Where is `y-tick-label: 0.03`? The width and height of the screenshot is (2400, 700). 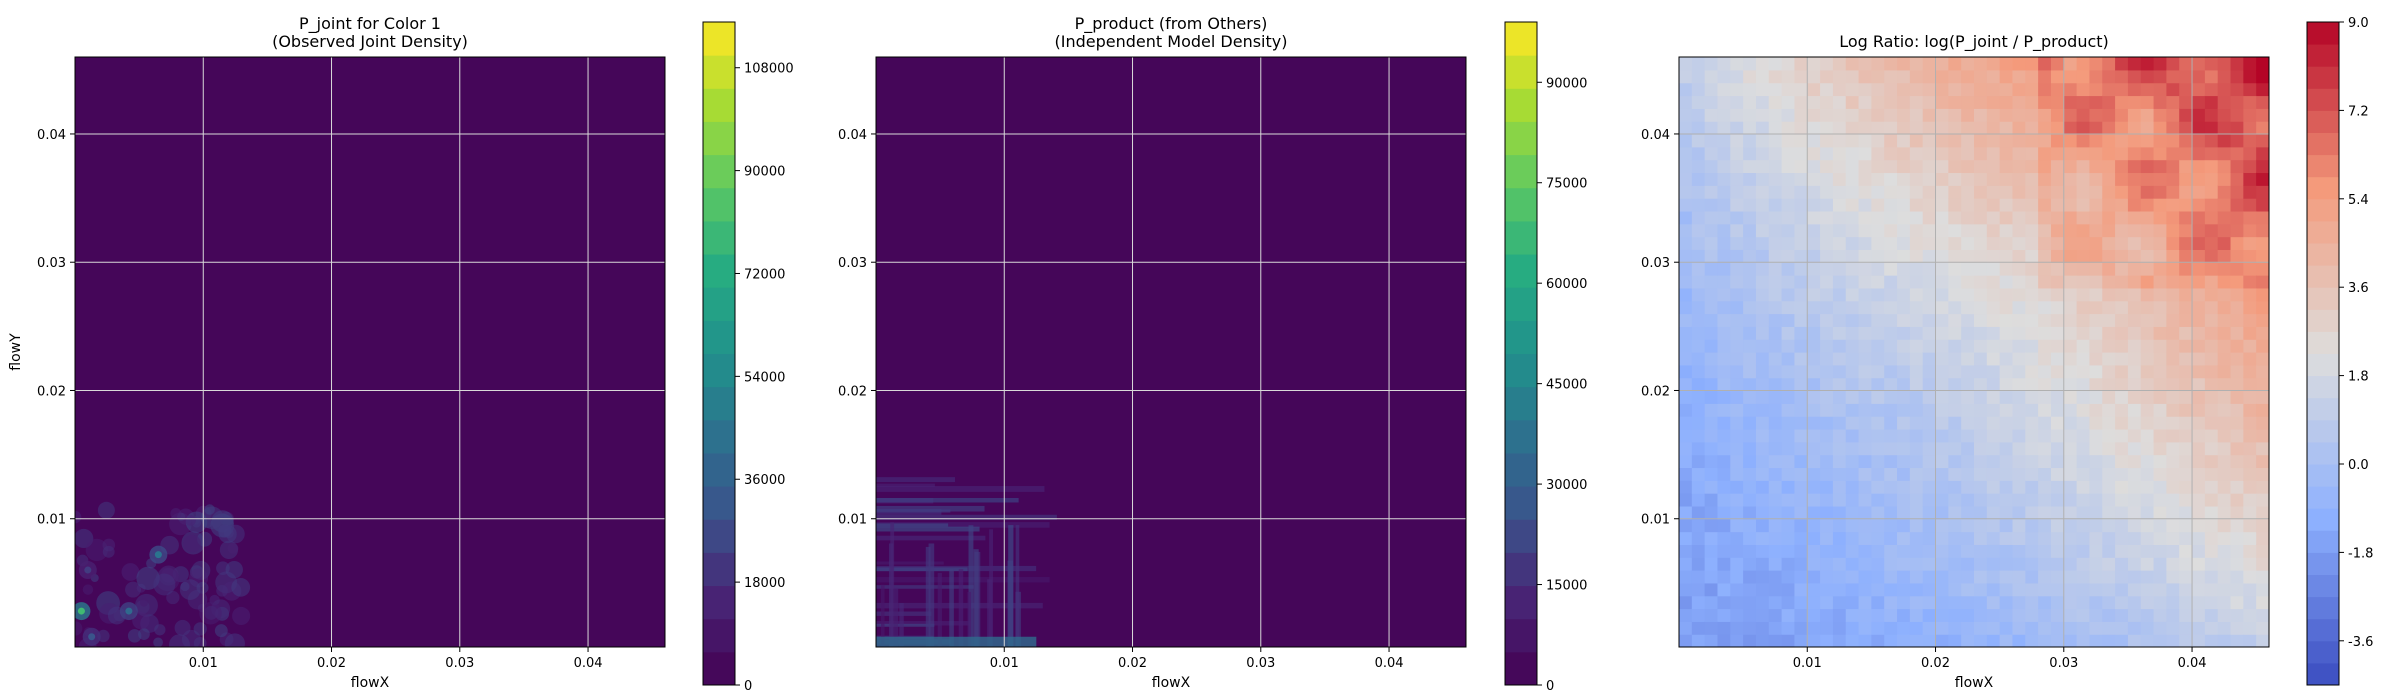 y-tick-label: 0.03 is located at coordinates (51, 263).